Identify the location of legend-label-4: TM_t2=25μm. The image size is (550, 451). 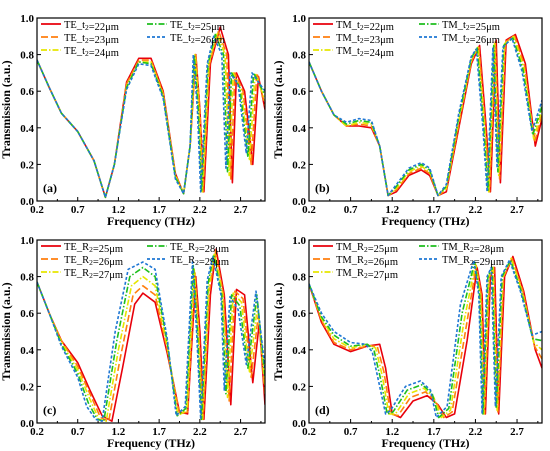
(471, 26).